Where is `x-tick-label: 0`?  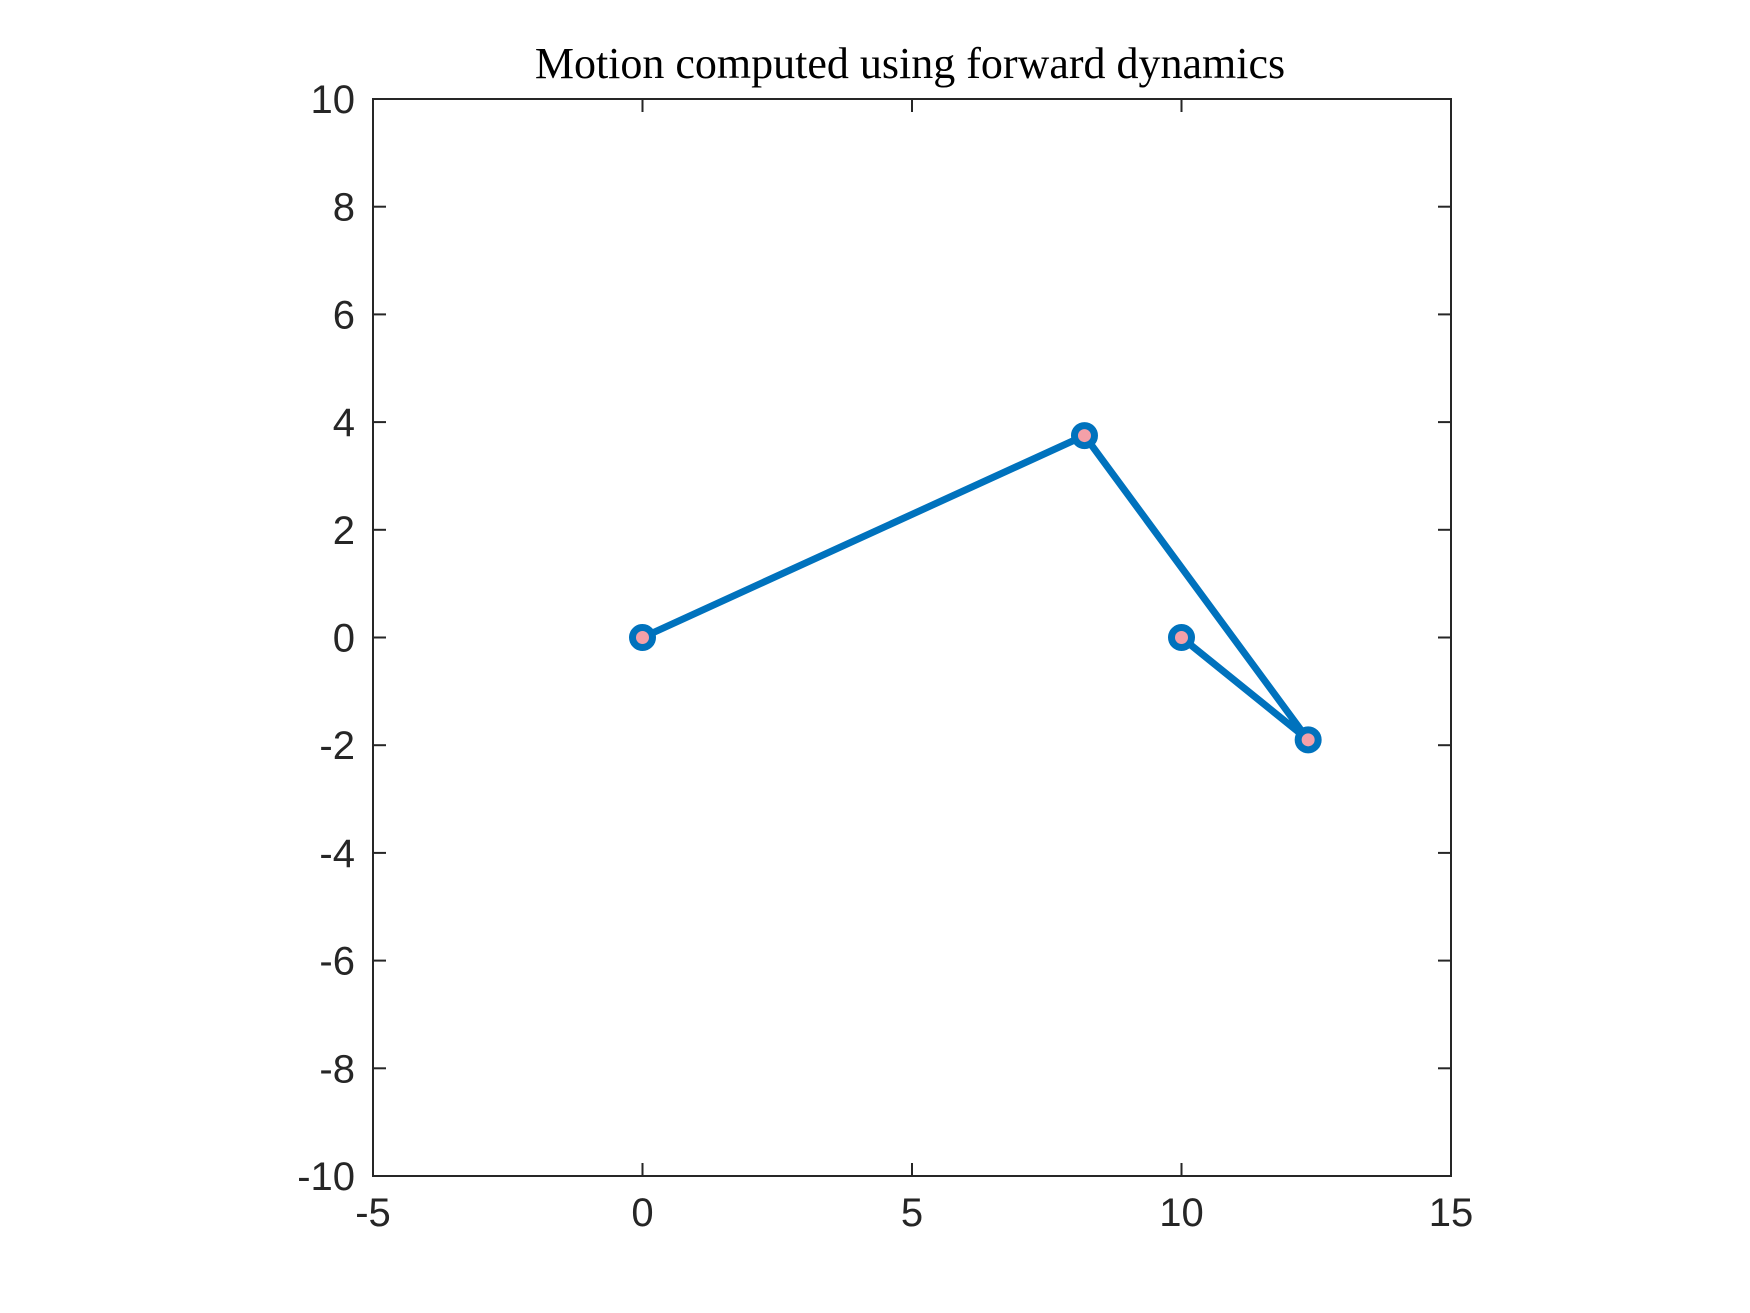
x-tick-label: 0 is located at coordinates (642, 1213).